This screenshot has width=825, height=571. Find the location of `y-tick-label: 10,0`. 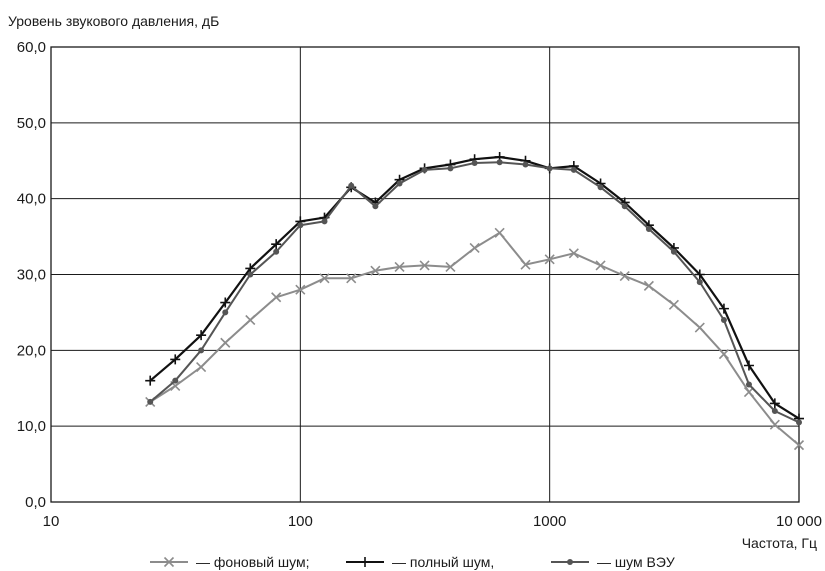

y-tick-label: 10,0 is located at coordinates (31, 426).